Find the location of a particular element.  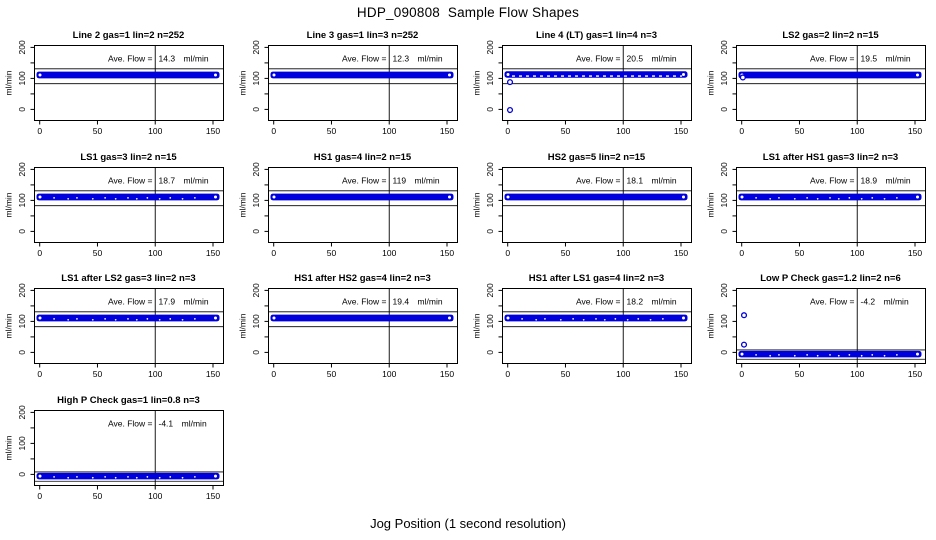

chart-main-title: HDP_090808 Sample Flow Shapes is located at coordinates (468, 12).